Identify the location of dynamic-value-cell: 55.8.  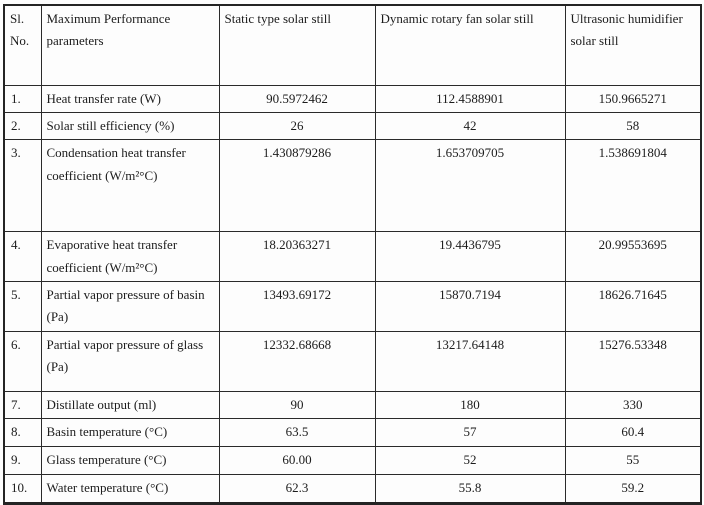
(470, 489).